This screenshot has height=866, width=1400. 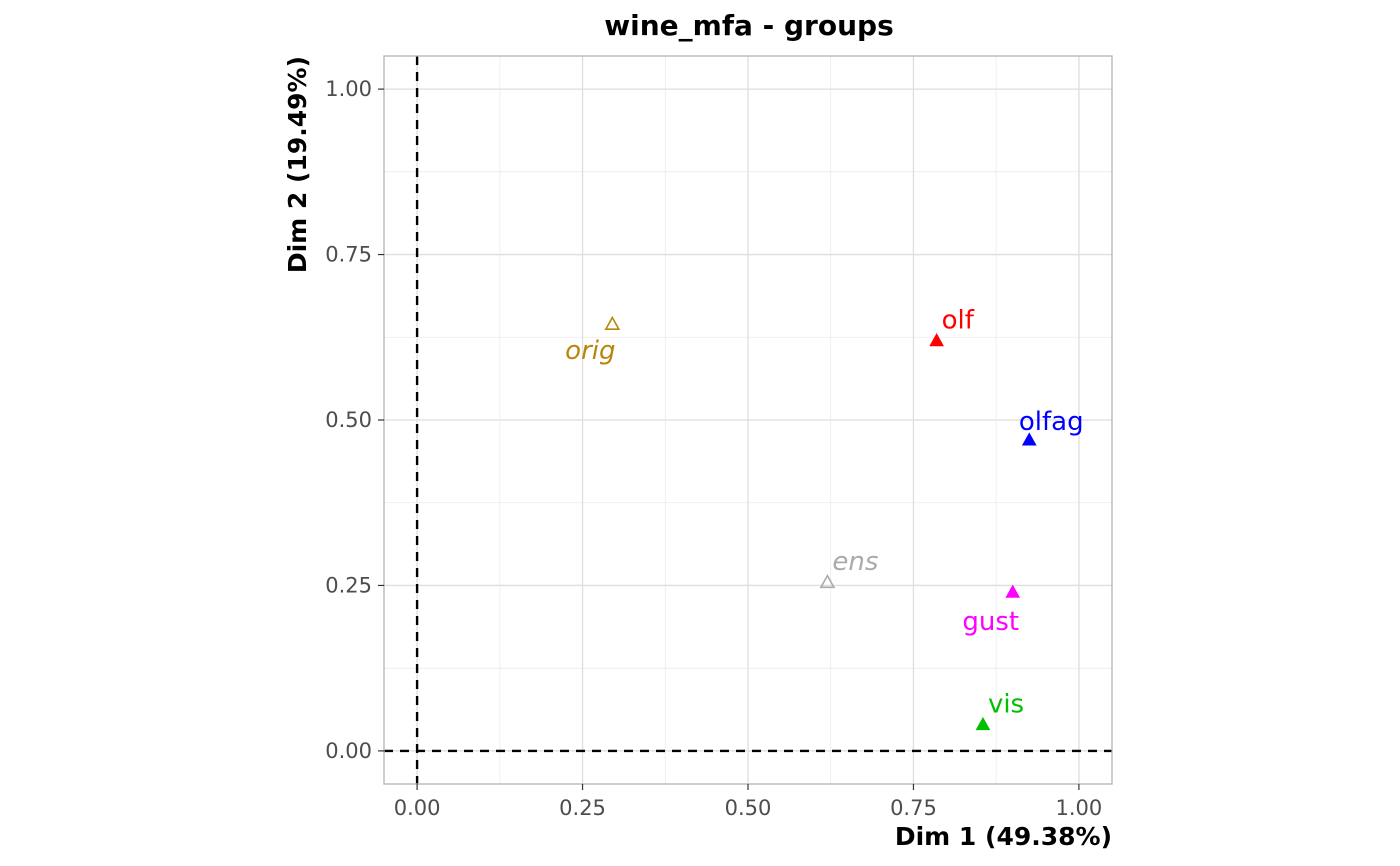 What do you see at coordinates (297, 164) in the screenshot?
I see `y-axis-title: Dim 2 (19.49%)` at bounding box center [297, 164].